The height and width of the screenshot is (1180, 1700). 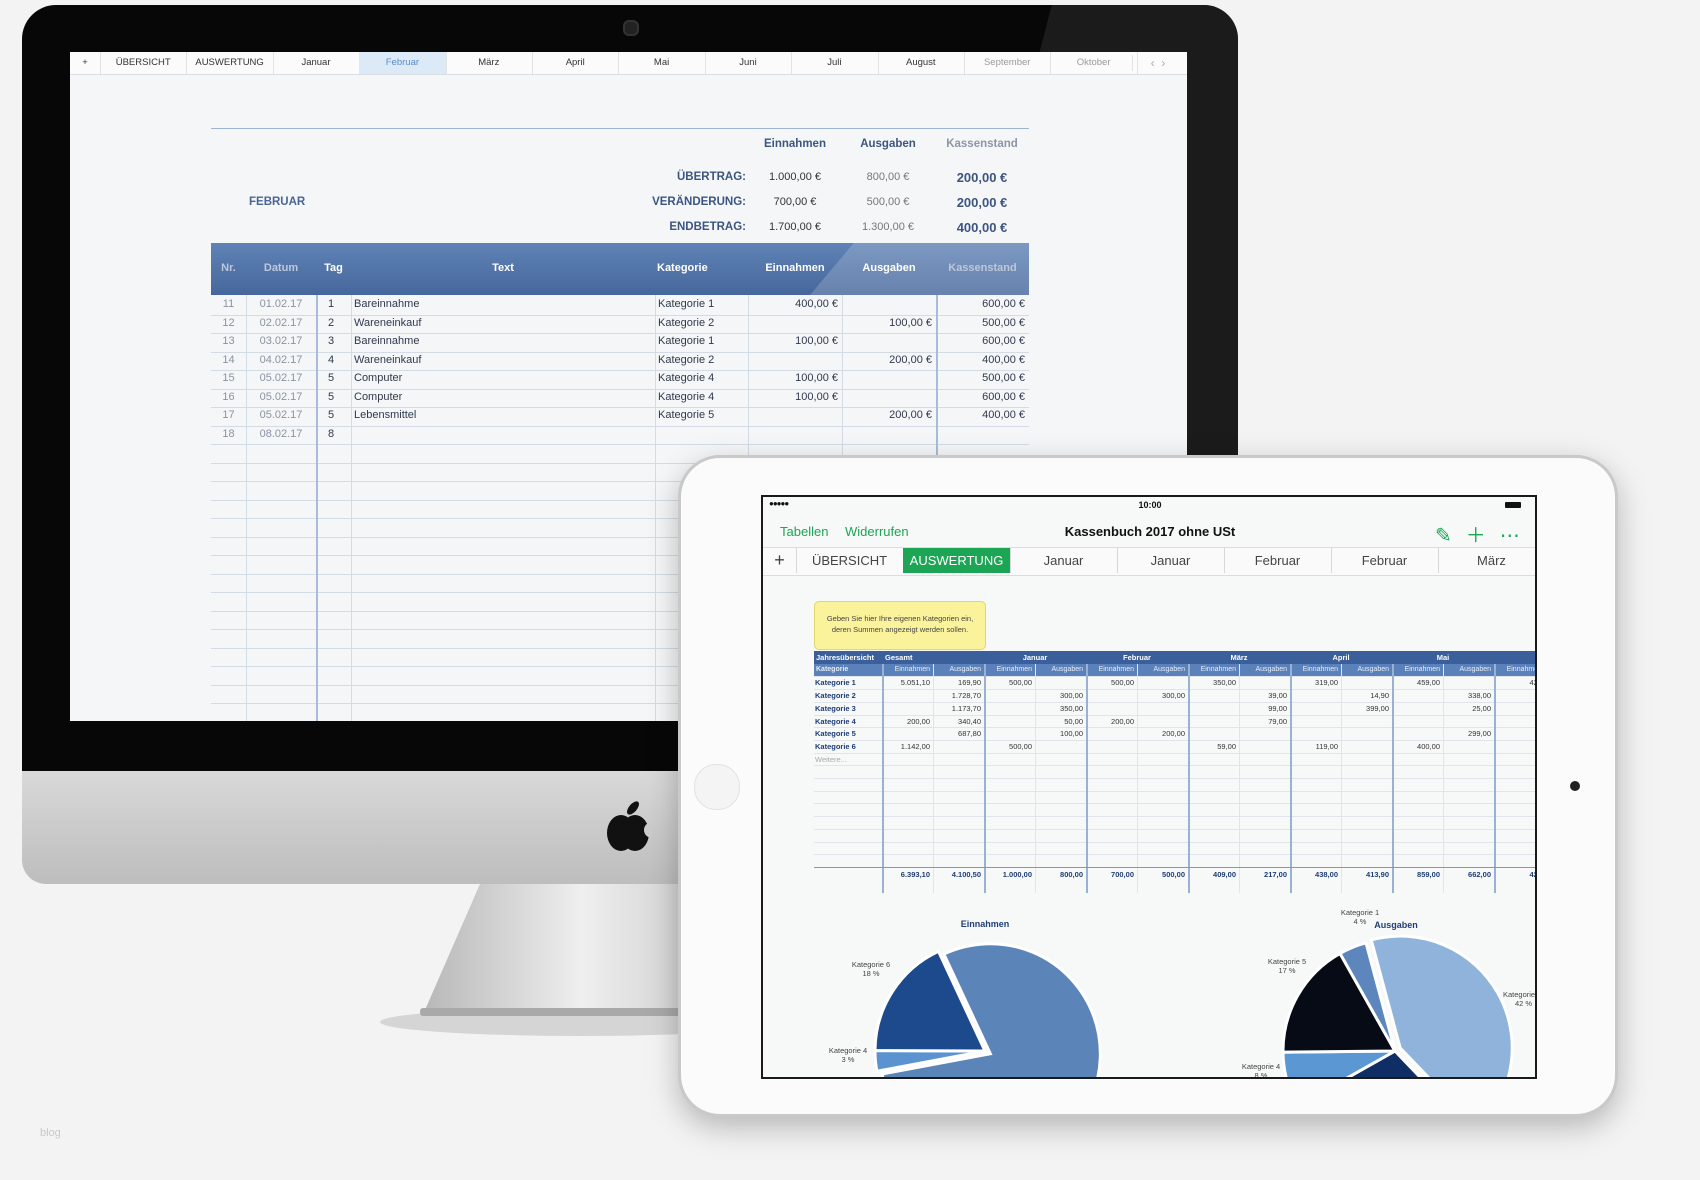 What do you see at coordinates (686, 359) in the screenshot?
I see `table-cell: Kategorie 2` at bounding box center [686, 359].